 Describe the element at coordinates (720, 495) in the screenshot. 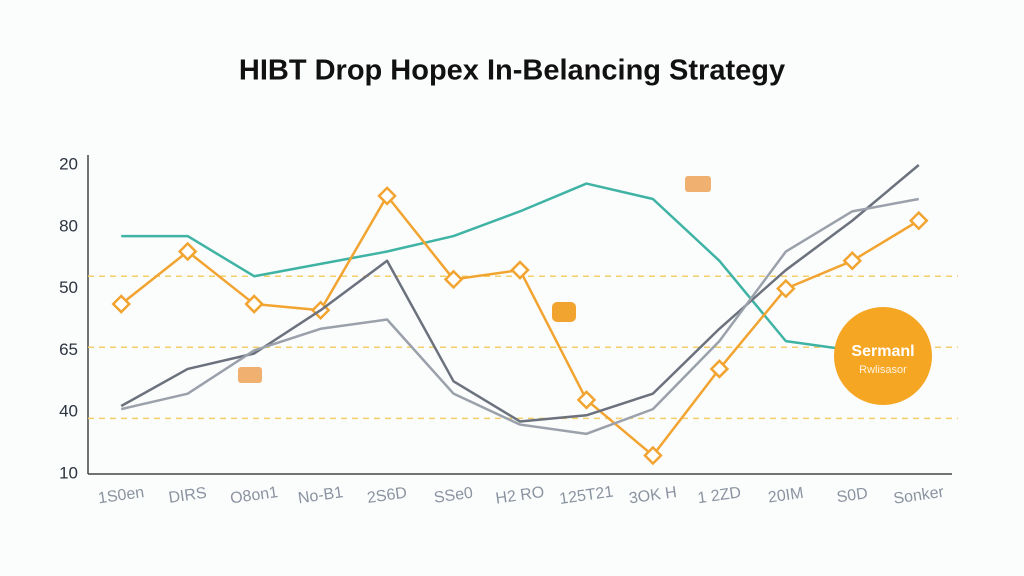

I see `x-tick-label: 1 2ZD` at that location.